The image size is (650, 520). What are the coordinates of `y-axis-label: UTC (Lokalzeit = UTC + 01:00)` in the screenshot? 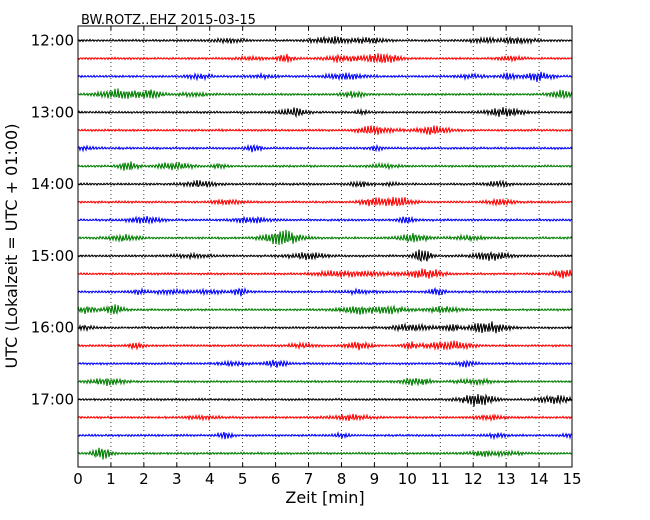 It's located at (11, 246).